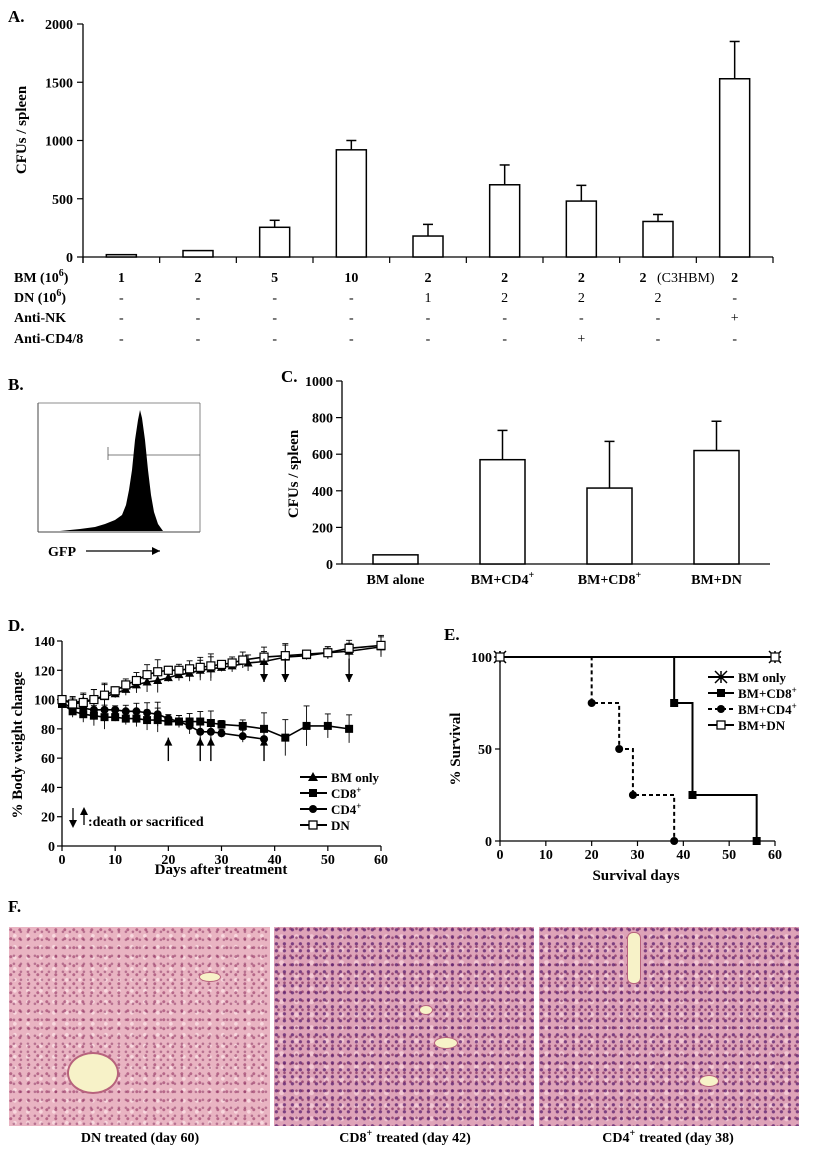 This screenshot has width=819, height=1153. What do you see at coordinates (351, 278) in the screenshot?
I see `table-cell: 10` at bounding box center [351, 278].